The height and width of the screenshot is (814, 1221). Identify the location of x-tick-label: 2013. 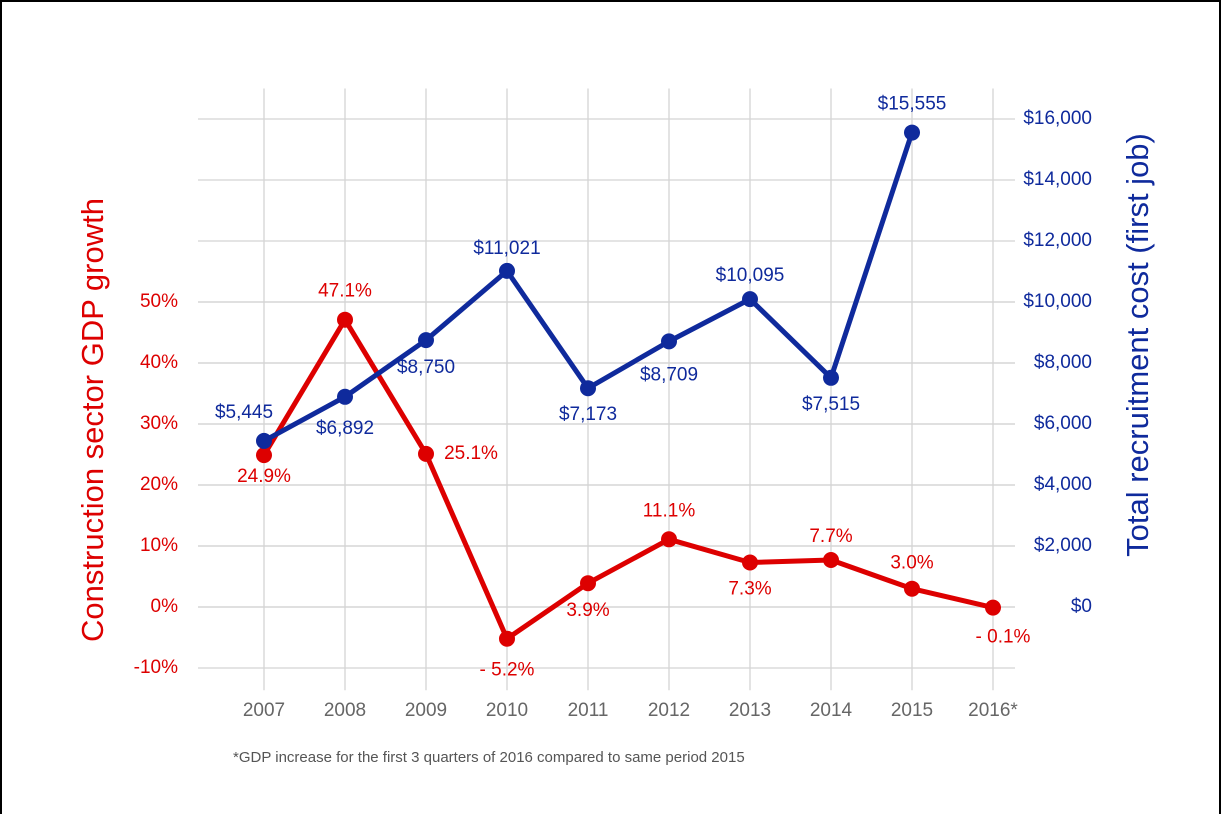
(750, 710).